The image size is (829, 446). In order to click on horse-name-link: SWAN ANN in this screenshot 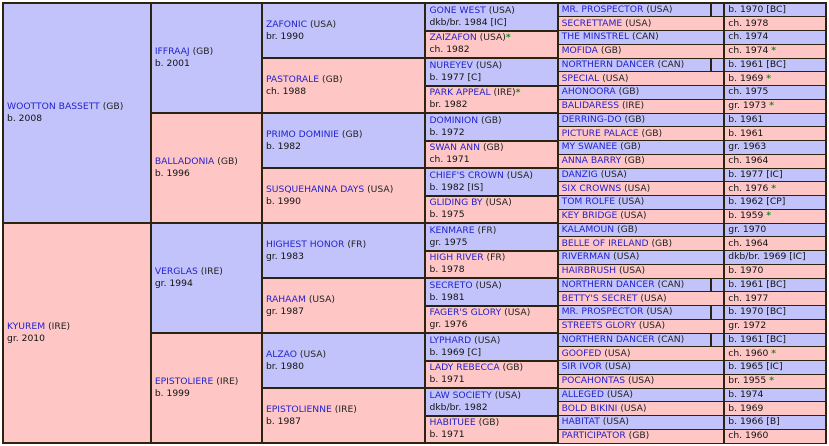, I will do `click(455, 148)`.